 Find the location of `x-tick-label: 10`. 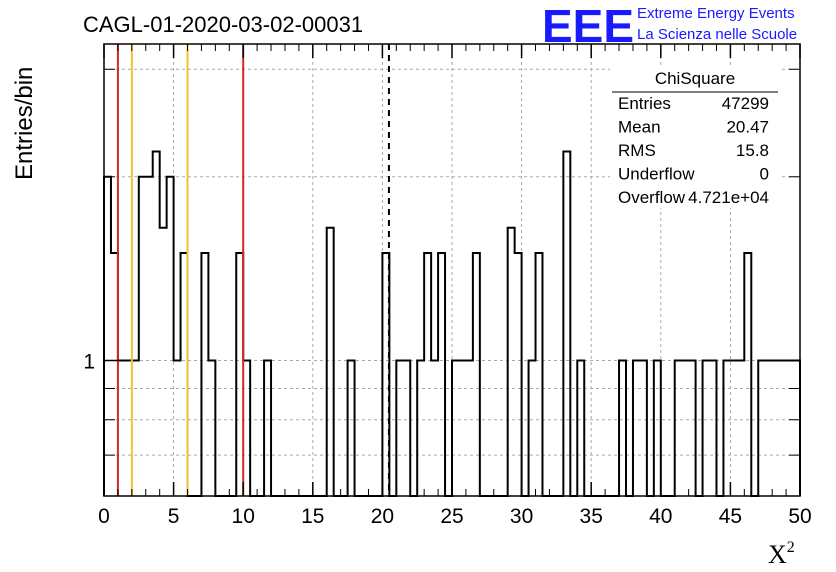

x-tick-label: 10 is located at coordinates (243, 516).